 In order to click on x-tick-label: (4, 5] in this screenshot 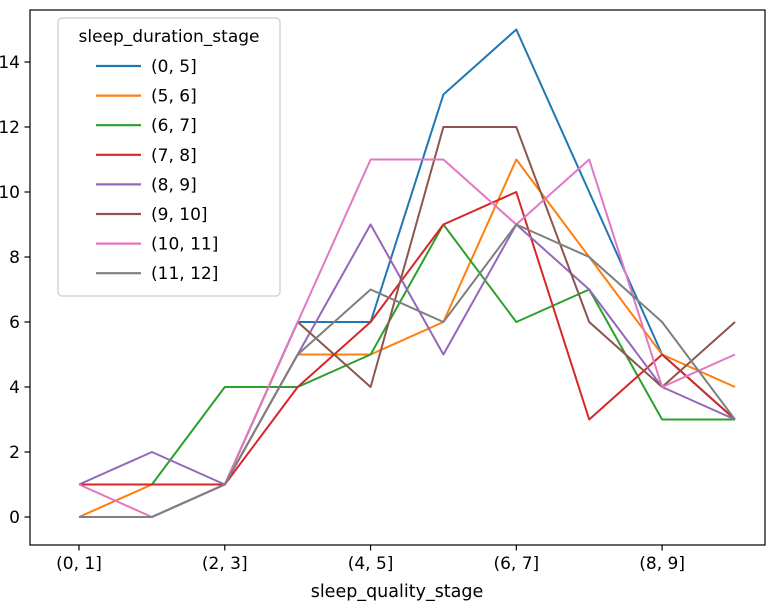, I will do `click(371, 564)`.